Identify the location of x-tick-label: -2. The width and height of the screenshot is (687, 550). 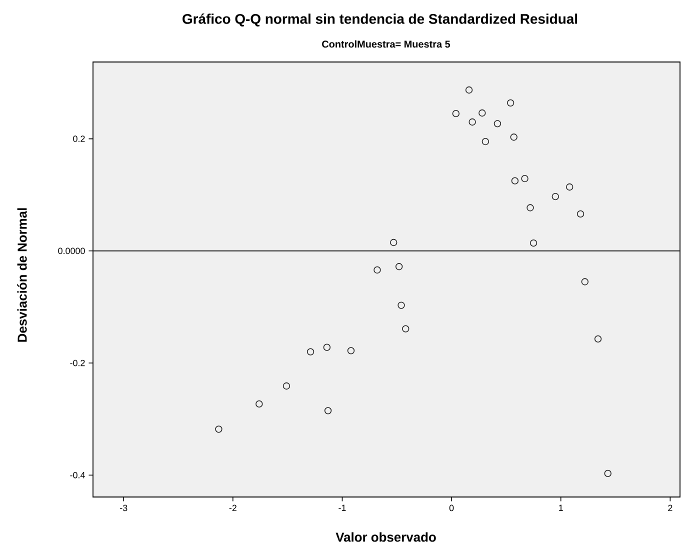
(232, 508).